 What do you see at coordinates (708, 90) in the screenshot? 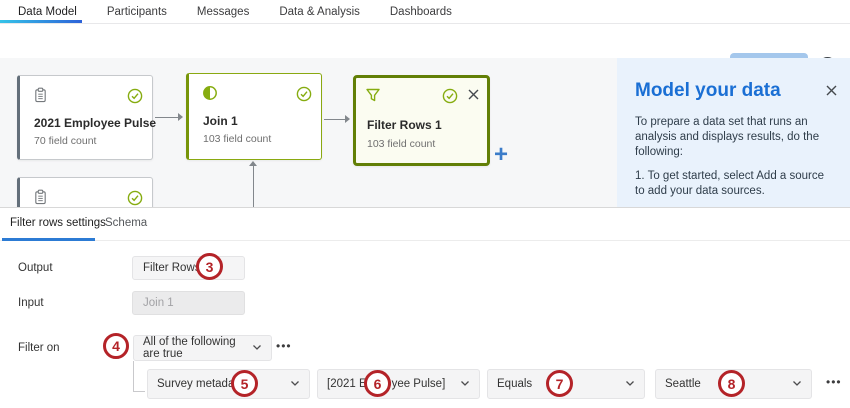
I see `help-panel-title: Model your data` at bounding box center [708, 90].